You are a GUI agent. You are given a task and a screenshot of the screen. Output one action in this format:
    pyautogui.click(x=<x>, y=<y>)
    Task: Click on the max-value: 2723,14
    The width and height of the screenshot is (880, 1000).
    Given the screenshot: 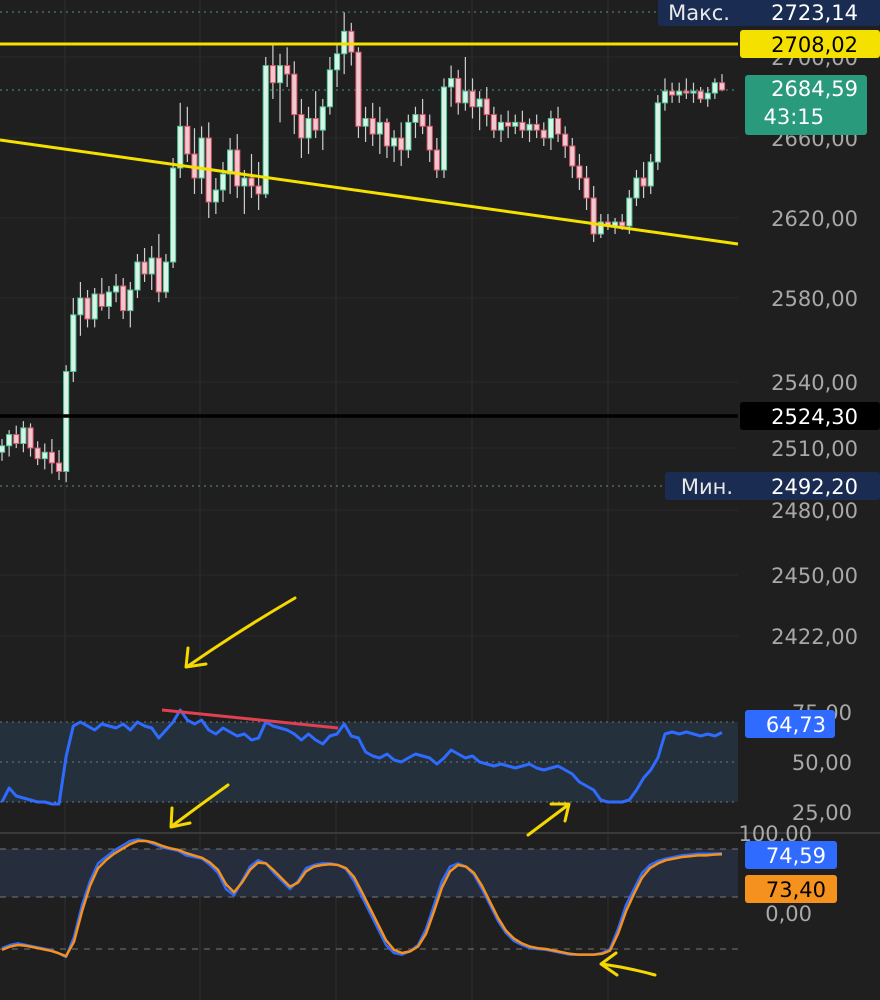 What is the action you would take?
    pyautogui.click(x=814, y=13)
    